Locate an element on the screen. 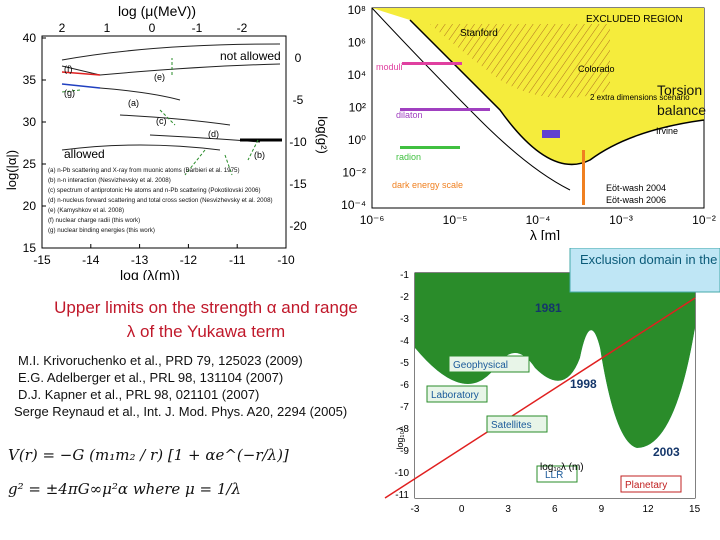  plot-frame is located at coordinates (164, 142).